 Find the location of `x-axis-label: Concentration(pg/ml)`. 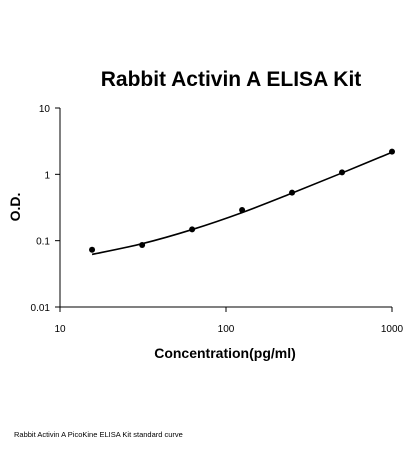

x-axis-label: Concentration(pg/ml) is located at coordinates (225, 353).